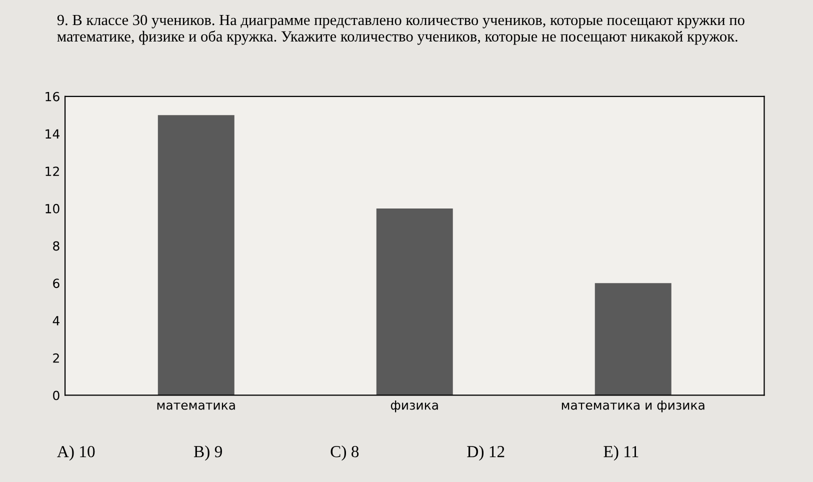  Describe the element at coordinates (53, 97) in the screenshot. I see `y-tick-label: 16` at that location.